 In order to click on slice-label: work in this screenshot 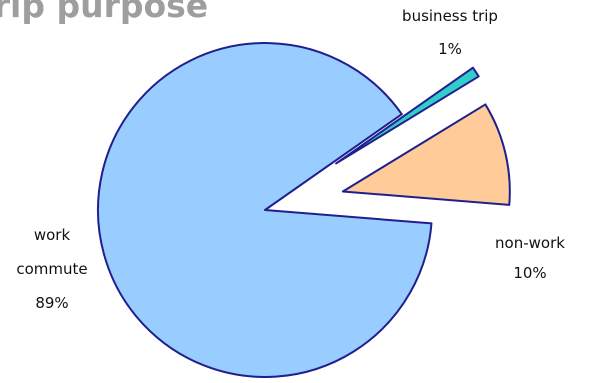, I will do `click(52, 235)`.